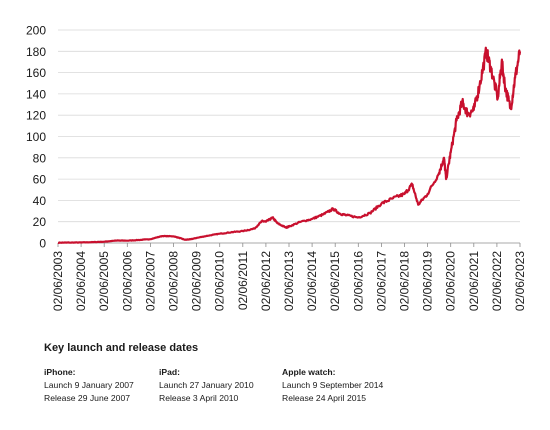 This screenshot has height=430, width=550. Describe the element at coordinates (520, 281) in the screenshot. I see `x-tick-label: 02/06/2023` at that location.